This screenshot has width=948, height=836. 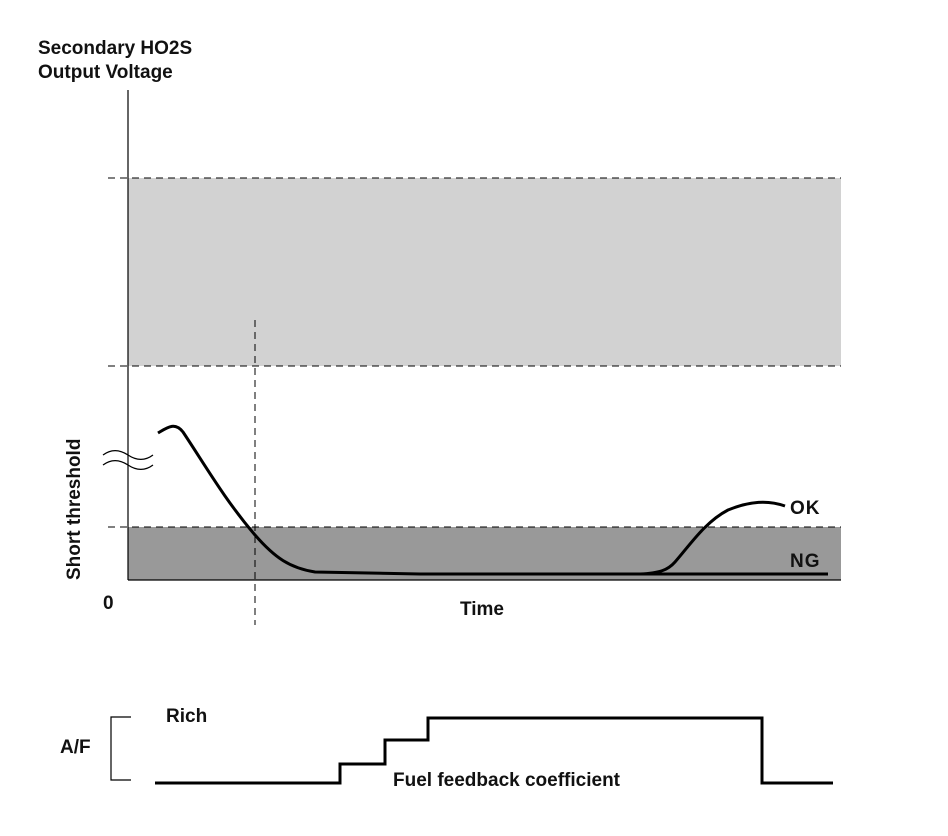 What do you see at coordinates (74, 509) in the screenshot?
I see `short-threshold-label: Short threshold` at bounding box center [74, 509].